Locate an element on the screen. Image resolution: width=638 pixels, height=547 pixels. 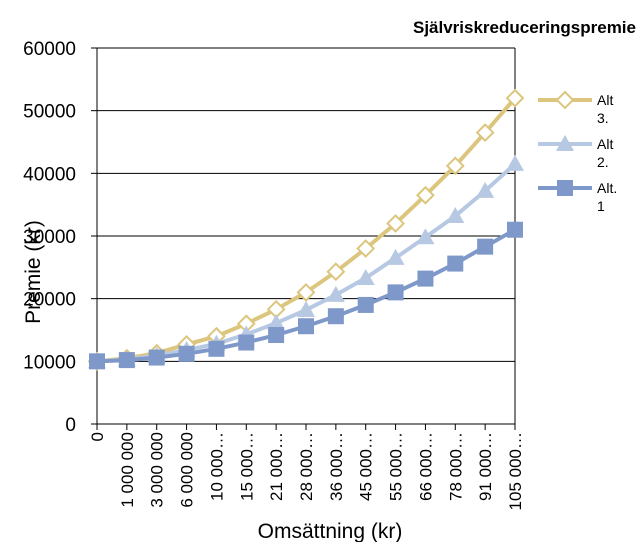
y-tick-label: 10000 is located at coordinates (49, 362).